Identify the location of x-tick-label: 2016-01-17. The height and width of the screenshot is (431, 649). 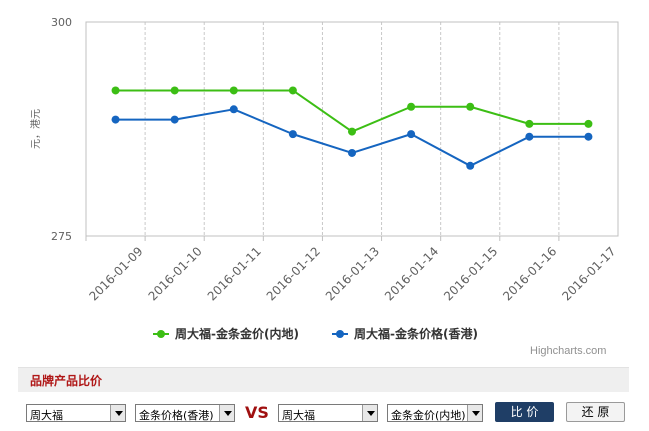
(588, 273).